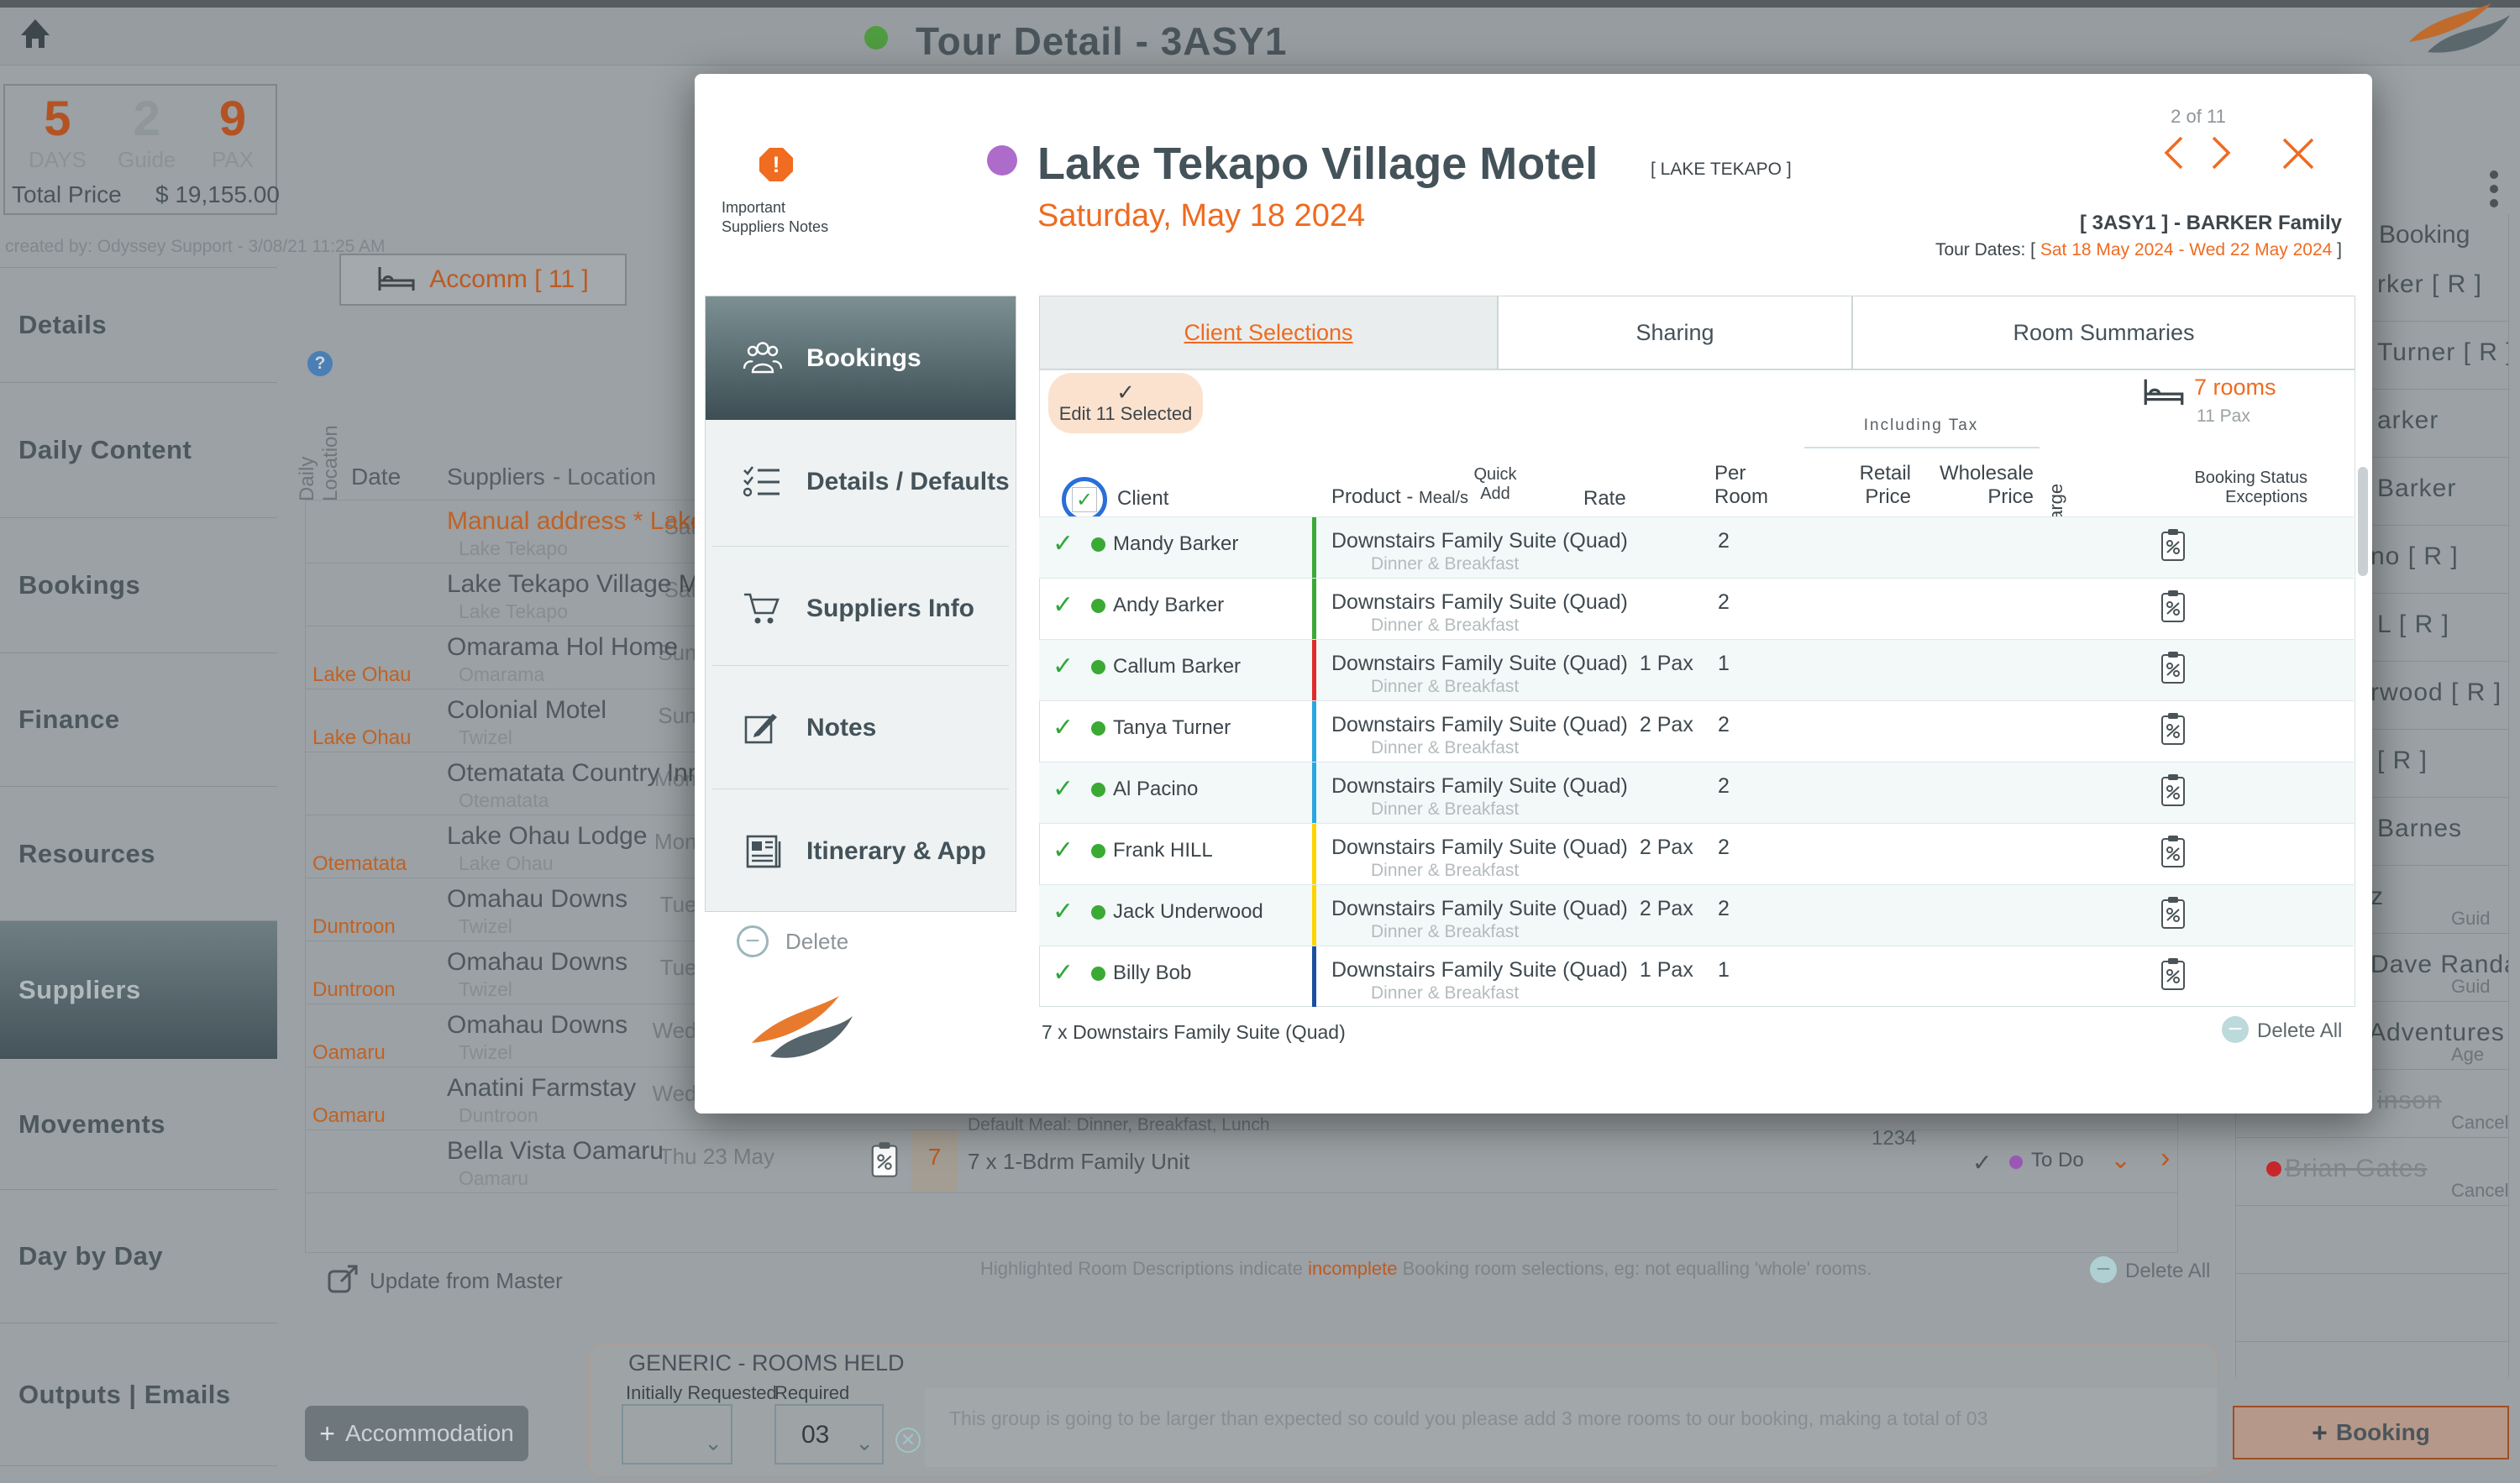  I want to click on sidebar-item-bookings: Bookings, so click(138, 585).